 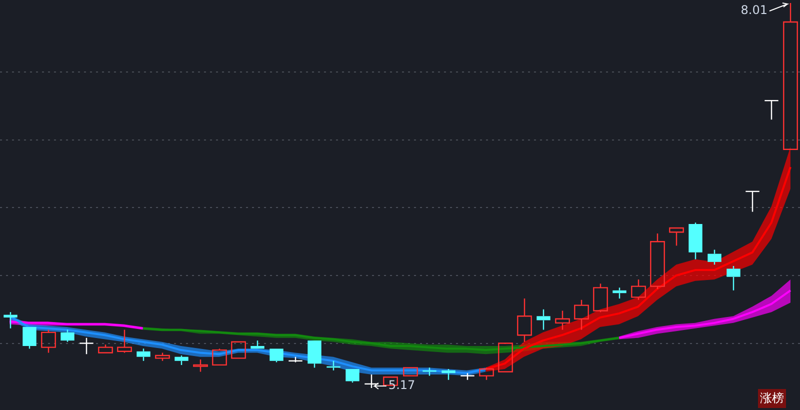 What do you see at coordinates (754, 10) in the screenshot?
I see `annotation: 8.01` at bounding box center [754, 10].